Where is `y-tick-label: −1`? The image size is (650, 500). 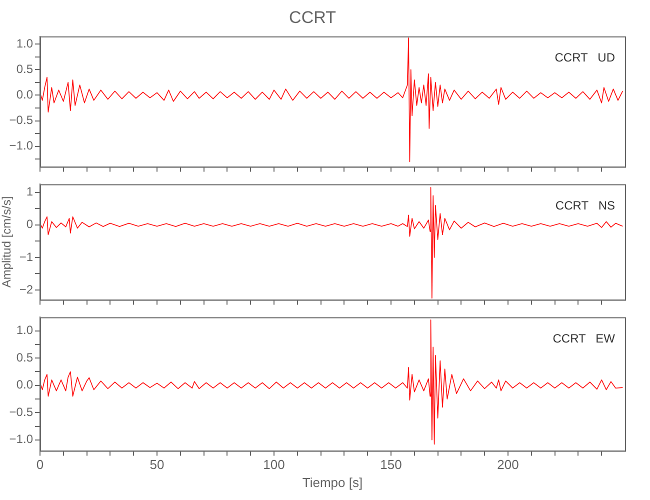
y-tick-label: −1 is located at coordinates (26, 257).